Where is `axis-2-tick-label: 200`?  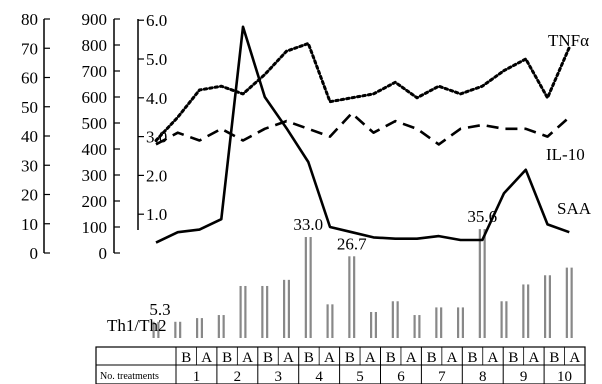 axis-2-tick-label: 200 is located at coordinates (95, 201).